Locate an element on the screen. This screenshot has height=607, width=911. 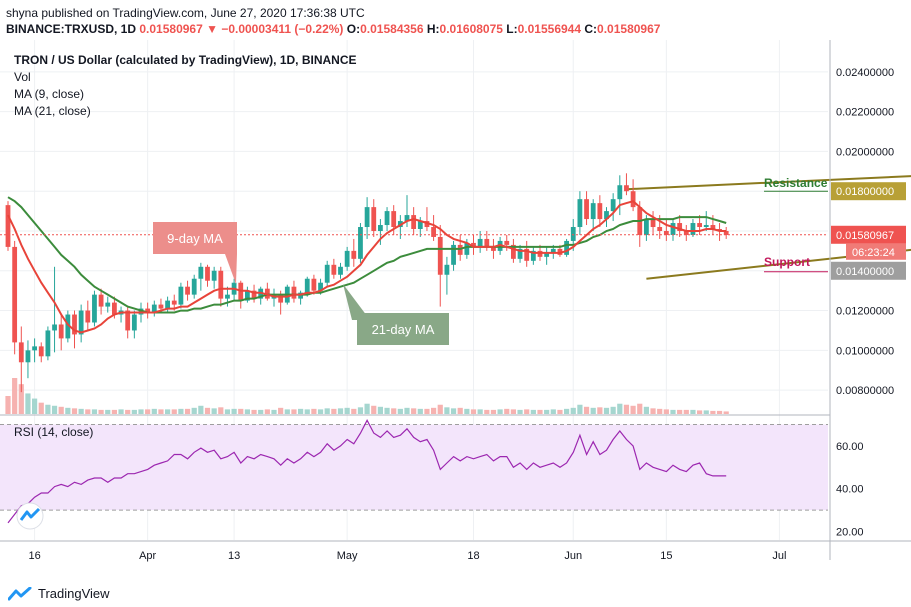
price-tick-label: 0.01200000 is located at coordinates (865, 312).